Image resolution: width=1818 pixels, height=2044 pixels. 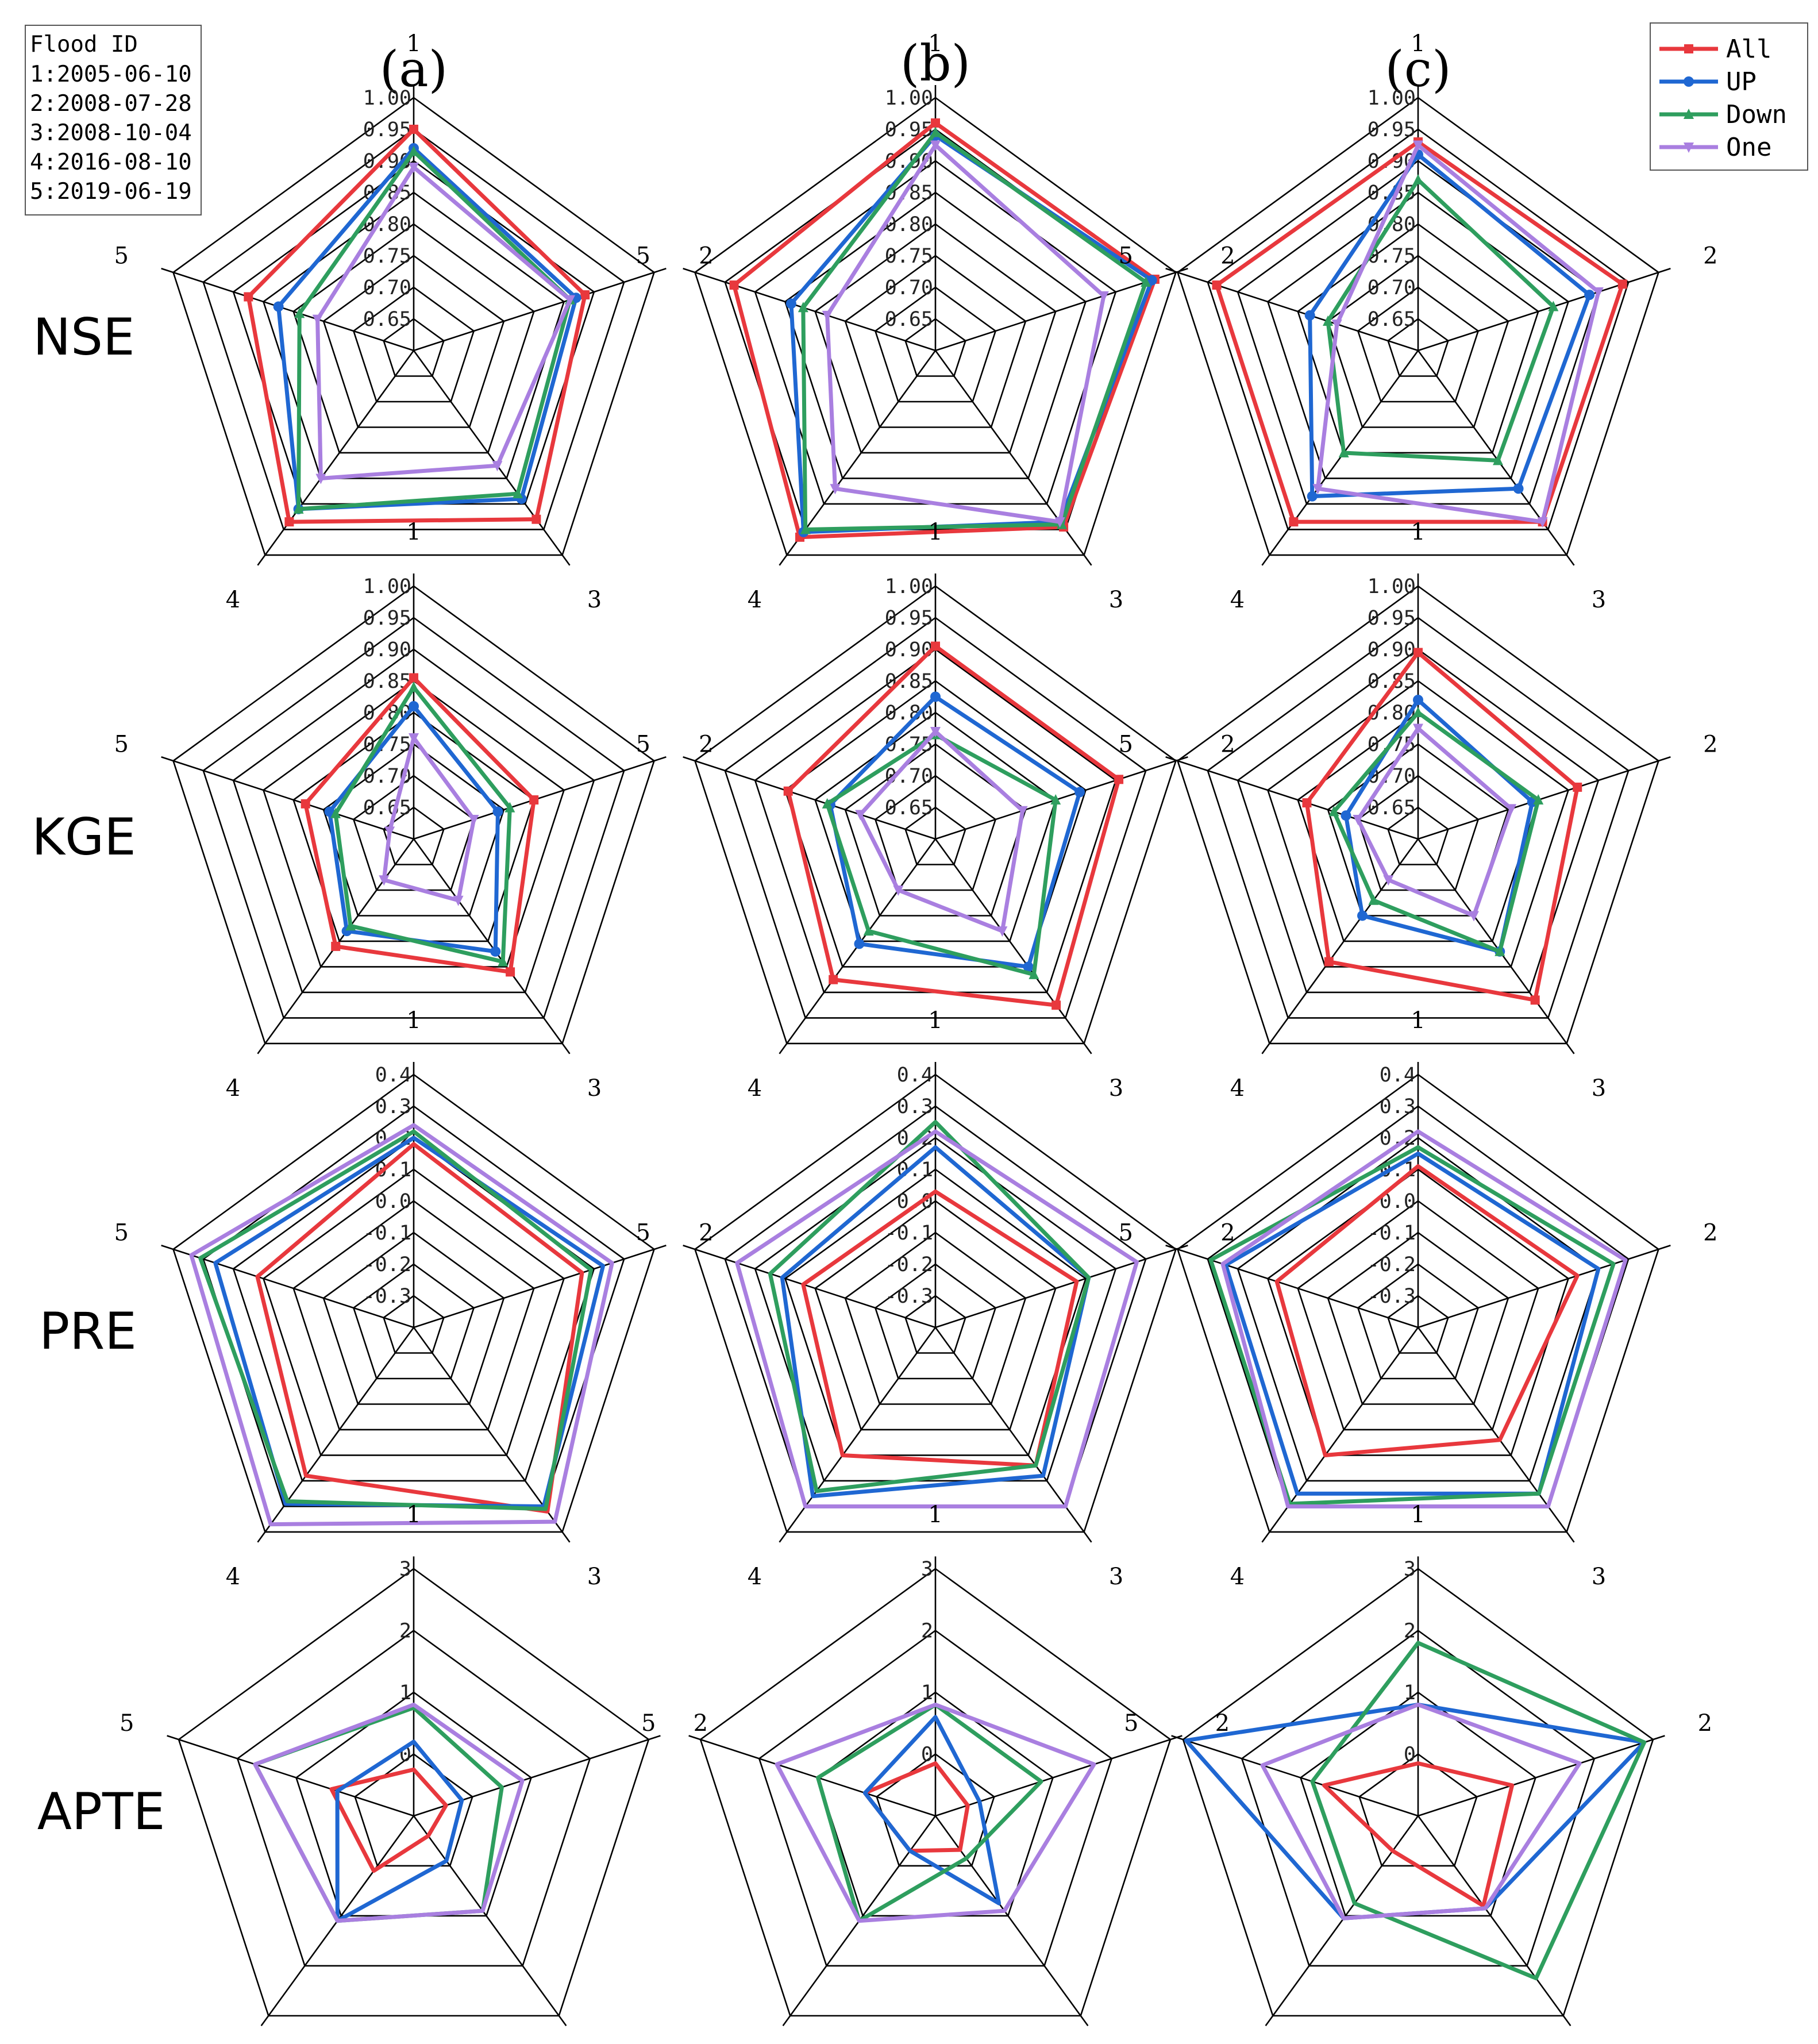 What do you see at coordinates (1723, 115) in the screenshot?
I see `legend-entry: Down` at bounding box center [1723, 115].